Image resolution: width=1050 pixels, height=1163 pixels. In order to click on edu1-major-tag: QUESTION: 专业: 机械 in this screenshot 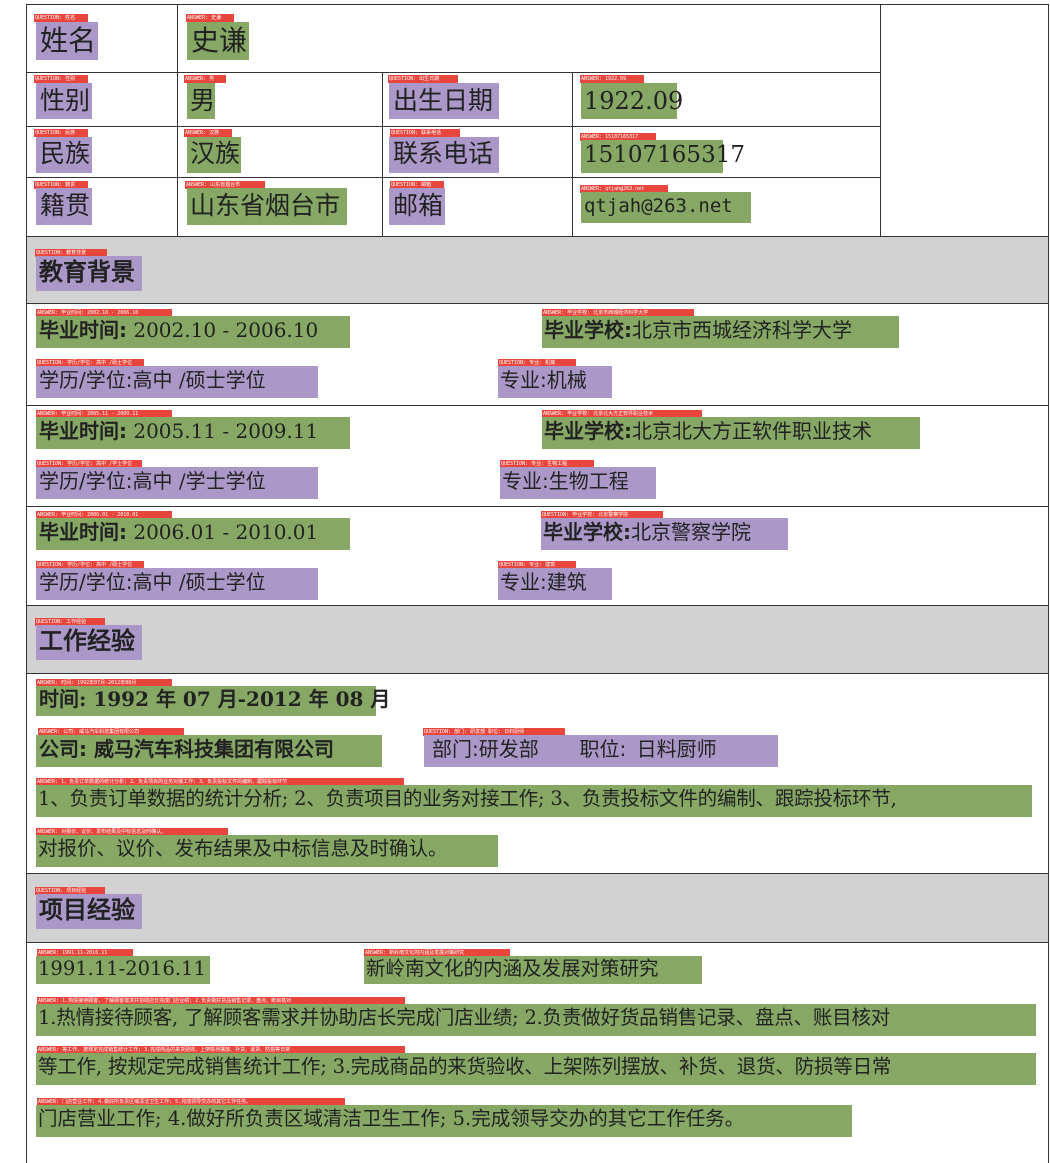, I will do `click(537, 363)`.